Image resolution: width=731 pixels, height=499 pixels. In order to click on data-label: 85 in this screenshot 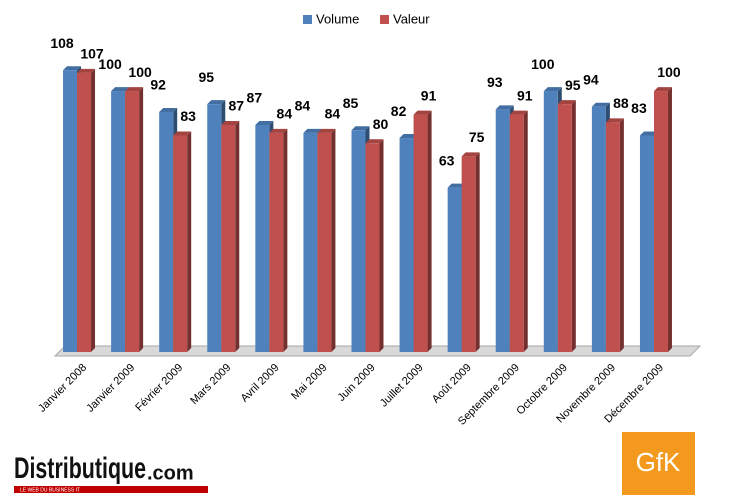, I will do `click(351, 103)`.